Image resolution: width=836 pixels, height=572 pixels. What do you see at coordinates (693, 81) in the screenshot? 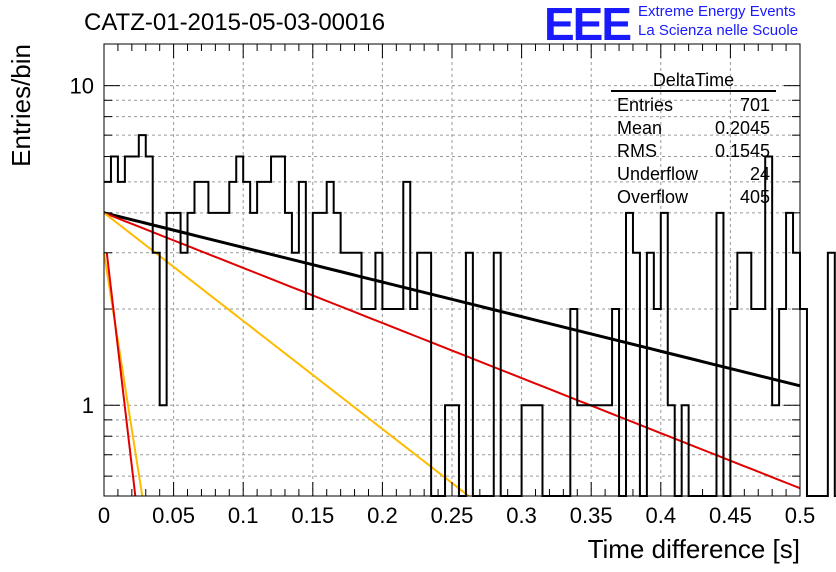
I see `stats-box-title: DeltaTime` at bounding box center [693, 81].